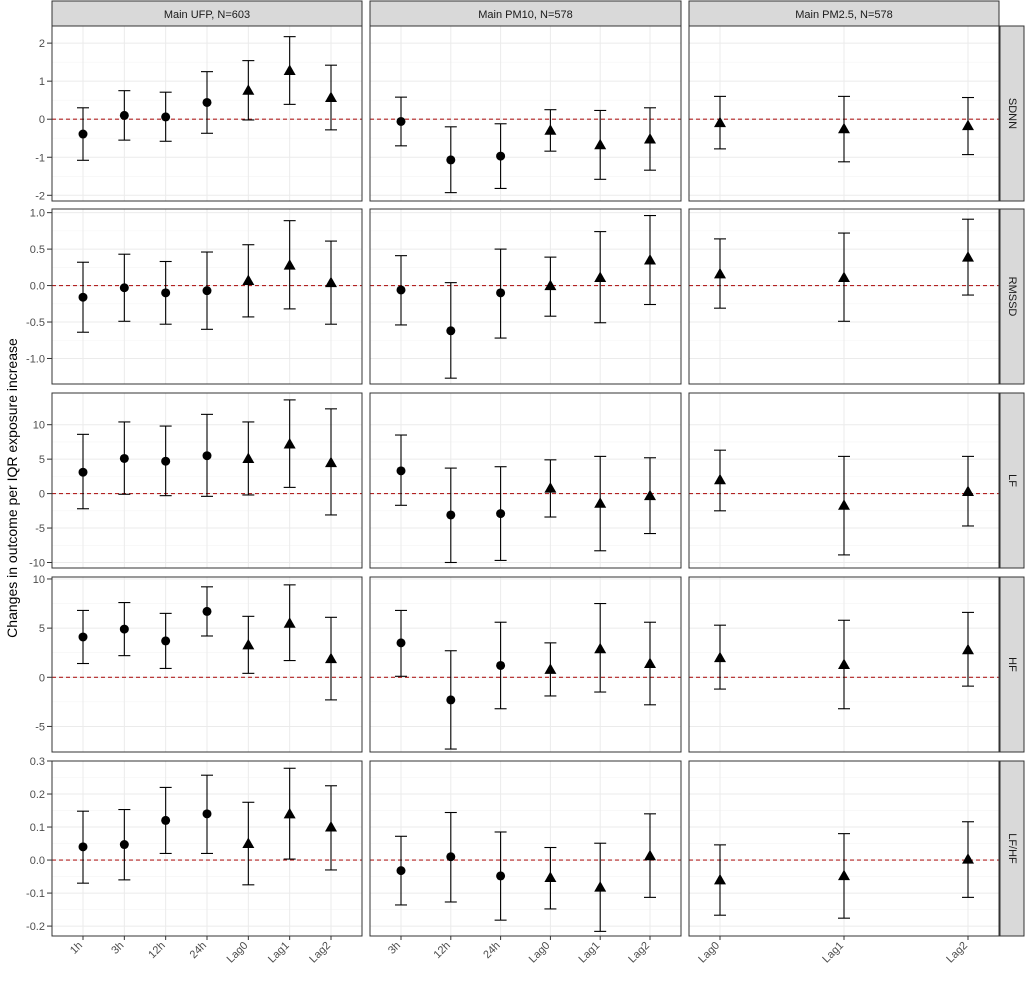  I want to click on y-tick-label: -2, so click(40, 196).